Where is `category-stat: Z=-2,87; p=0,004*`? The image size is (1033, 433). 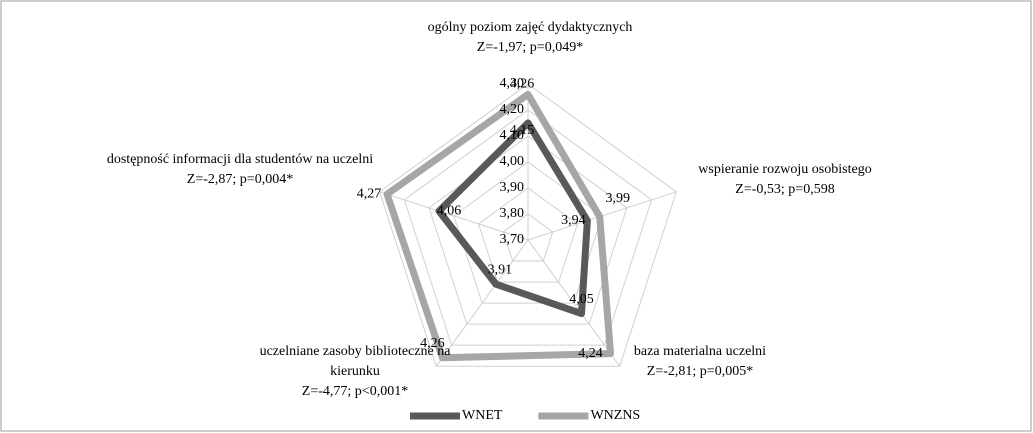 category-stat: Z=-2,87; p=0,004* is located at coordinates (240, 179).